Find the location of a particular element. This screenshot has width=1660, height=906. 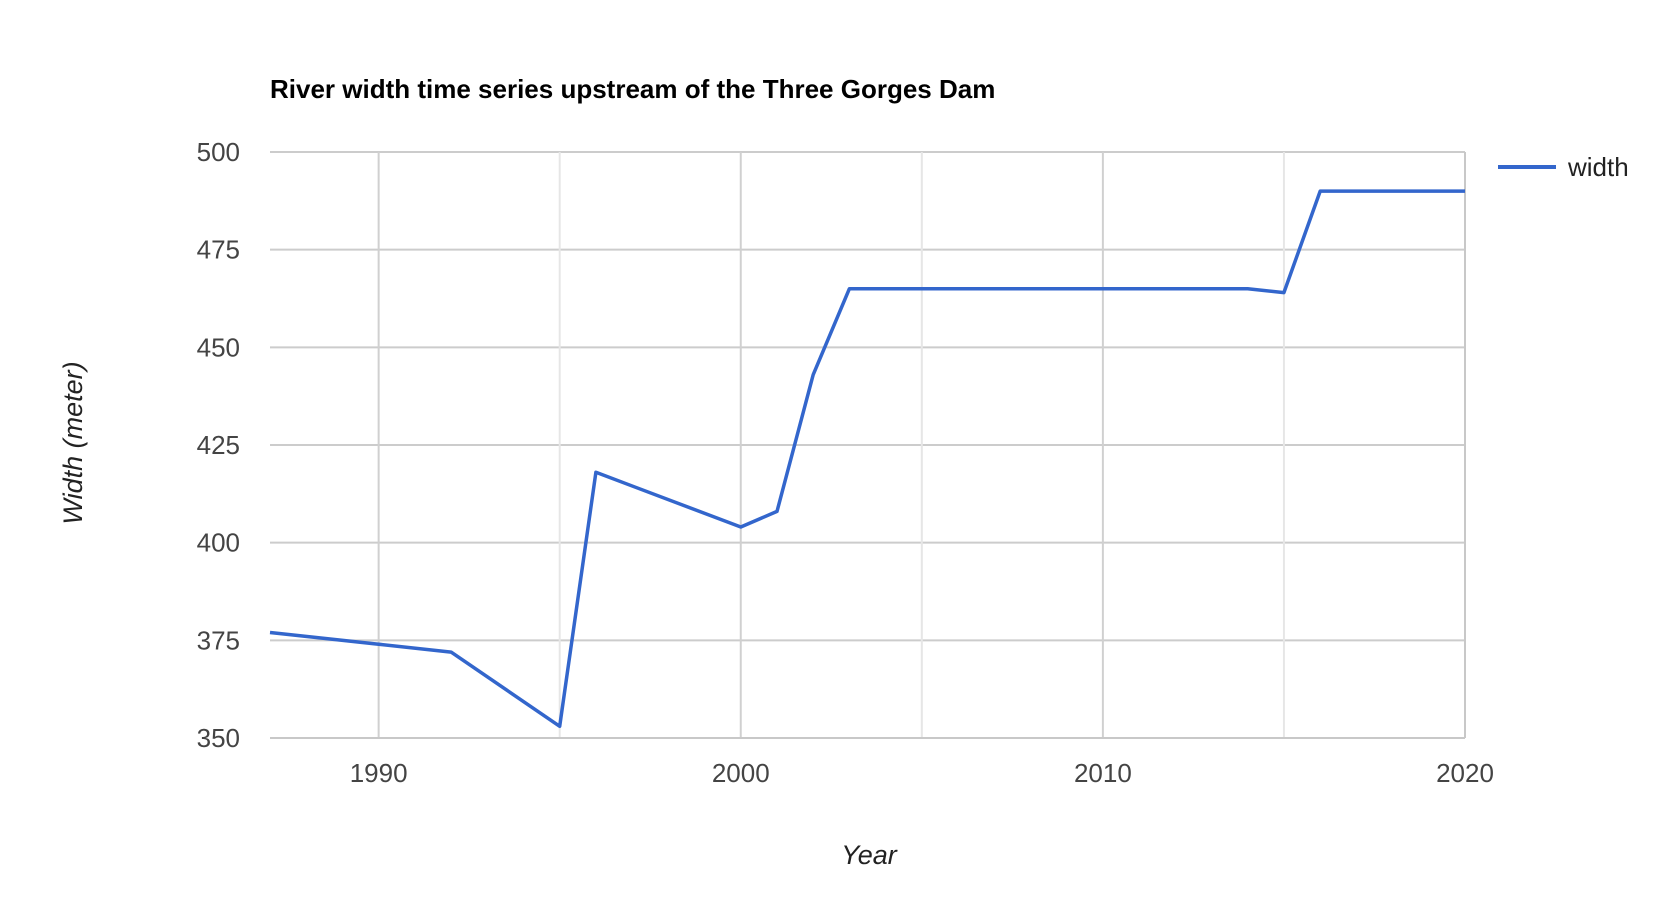

y-tick-label: 500 is located at coordinates (218, 152).